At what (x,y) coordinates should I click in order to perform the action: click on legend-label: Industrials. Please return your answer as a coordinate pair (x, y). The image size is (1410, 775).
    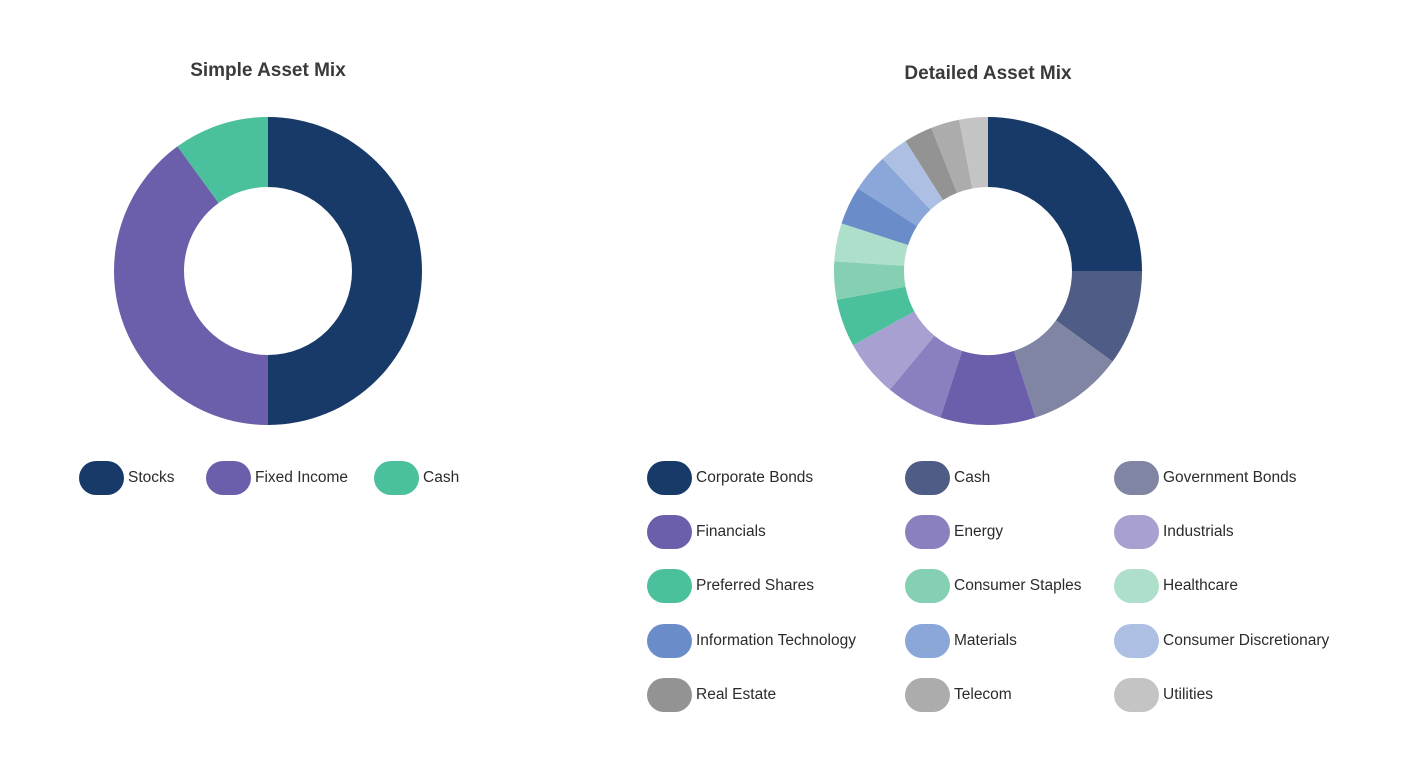
    Looking at the image, I should click on (1198, 531).